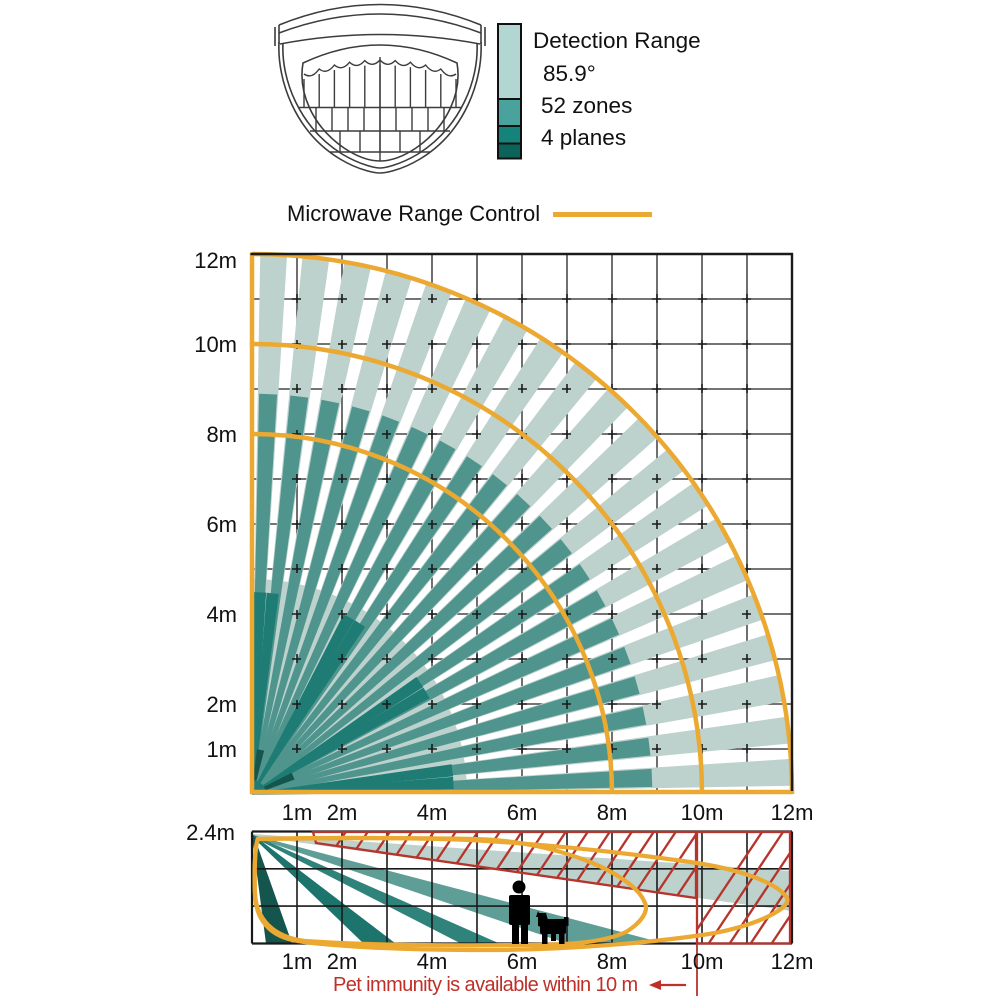 The height and width of the screenshot is (1000, 1000). What do you see at coordinates (569, 73) in the screenshot?
I see `svg-text: 85.9°` at bounding box center [569, 73].